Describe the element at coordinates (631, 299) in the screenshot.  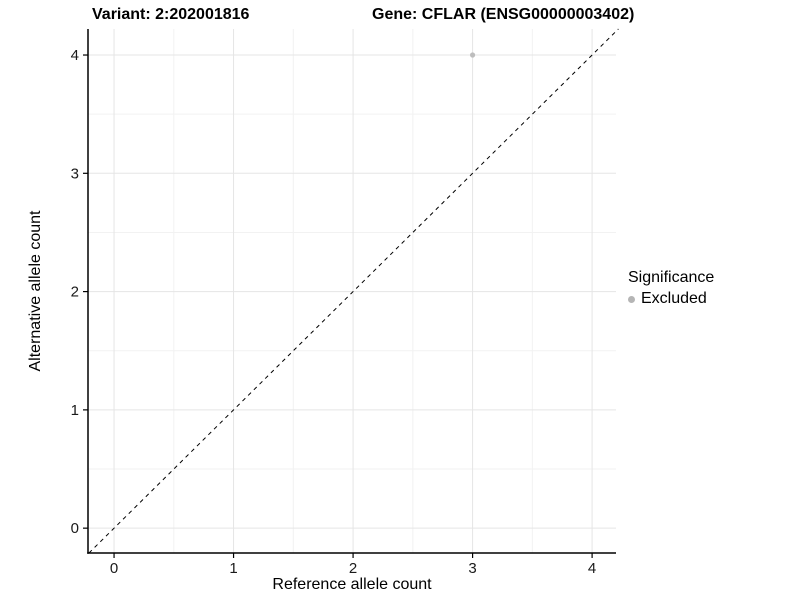
I see `excluded-dot-icon` at that location.